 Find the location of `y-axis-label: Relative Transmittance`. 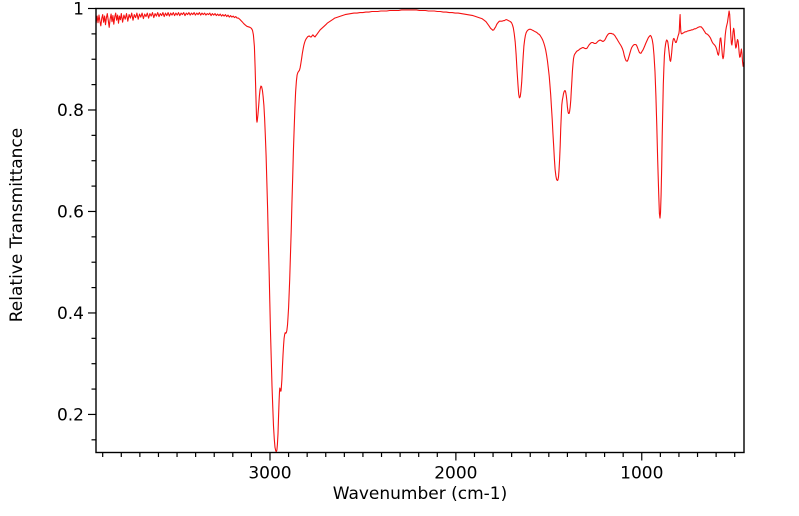

y-axis-label: Relative Transmittance is located at coordinates (17, 225).